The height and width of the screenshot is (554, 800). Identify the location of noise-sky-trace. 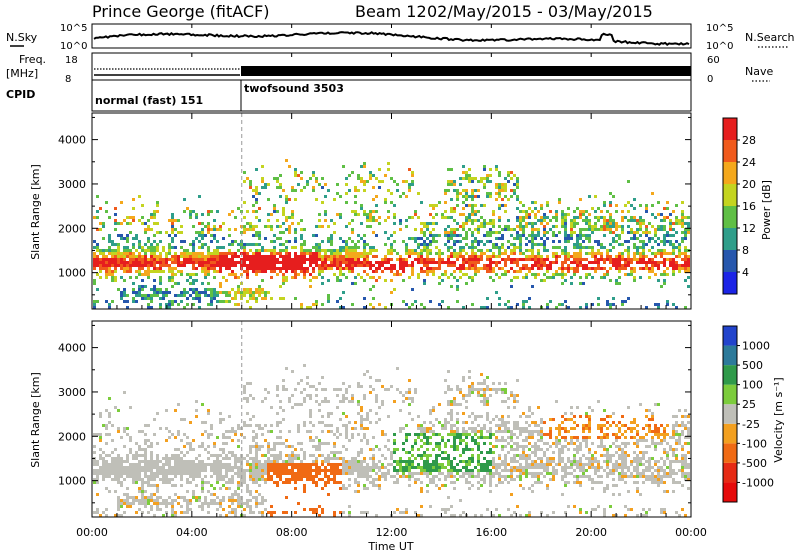
(391, 38).